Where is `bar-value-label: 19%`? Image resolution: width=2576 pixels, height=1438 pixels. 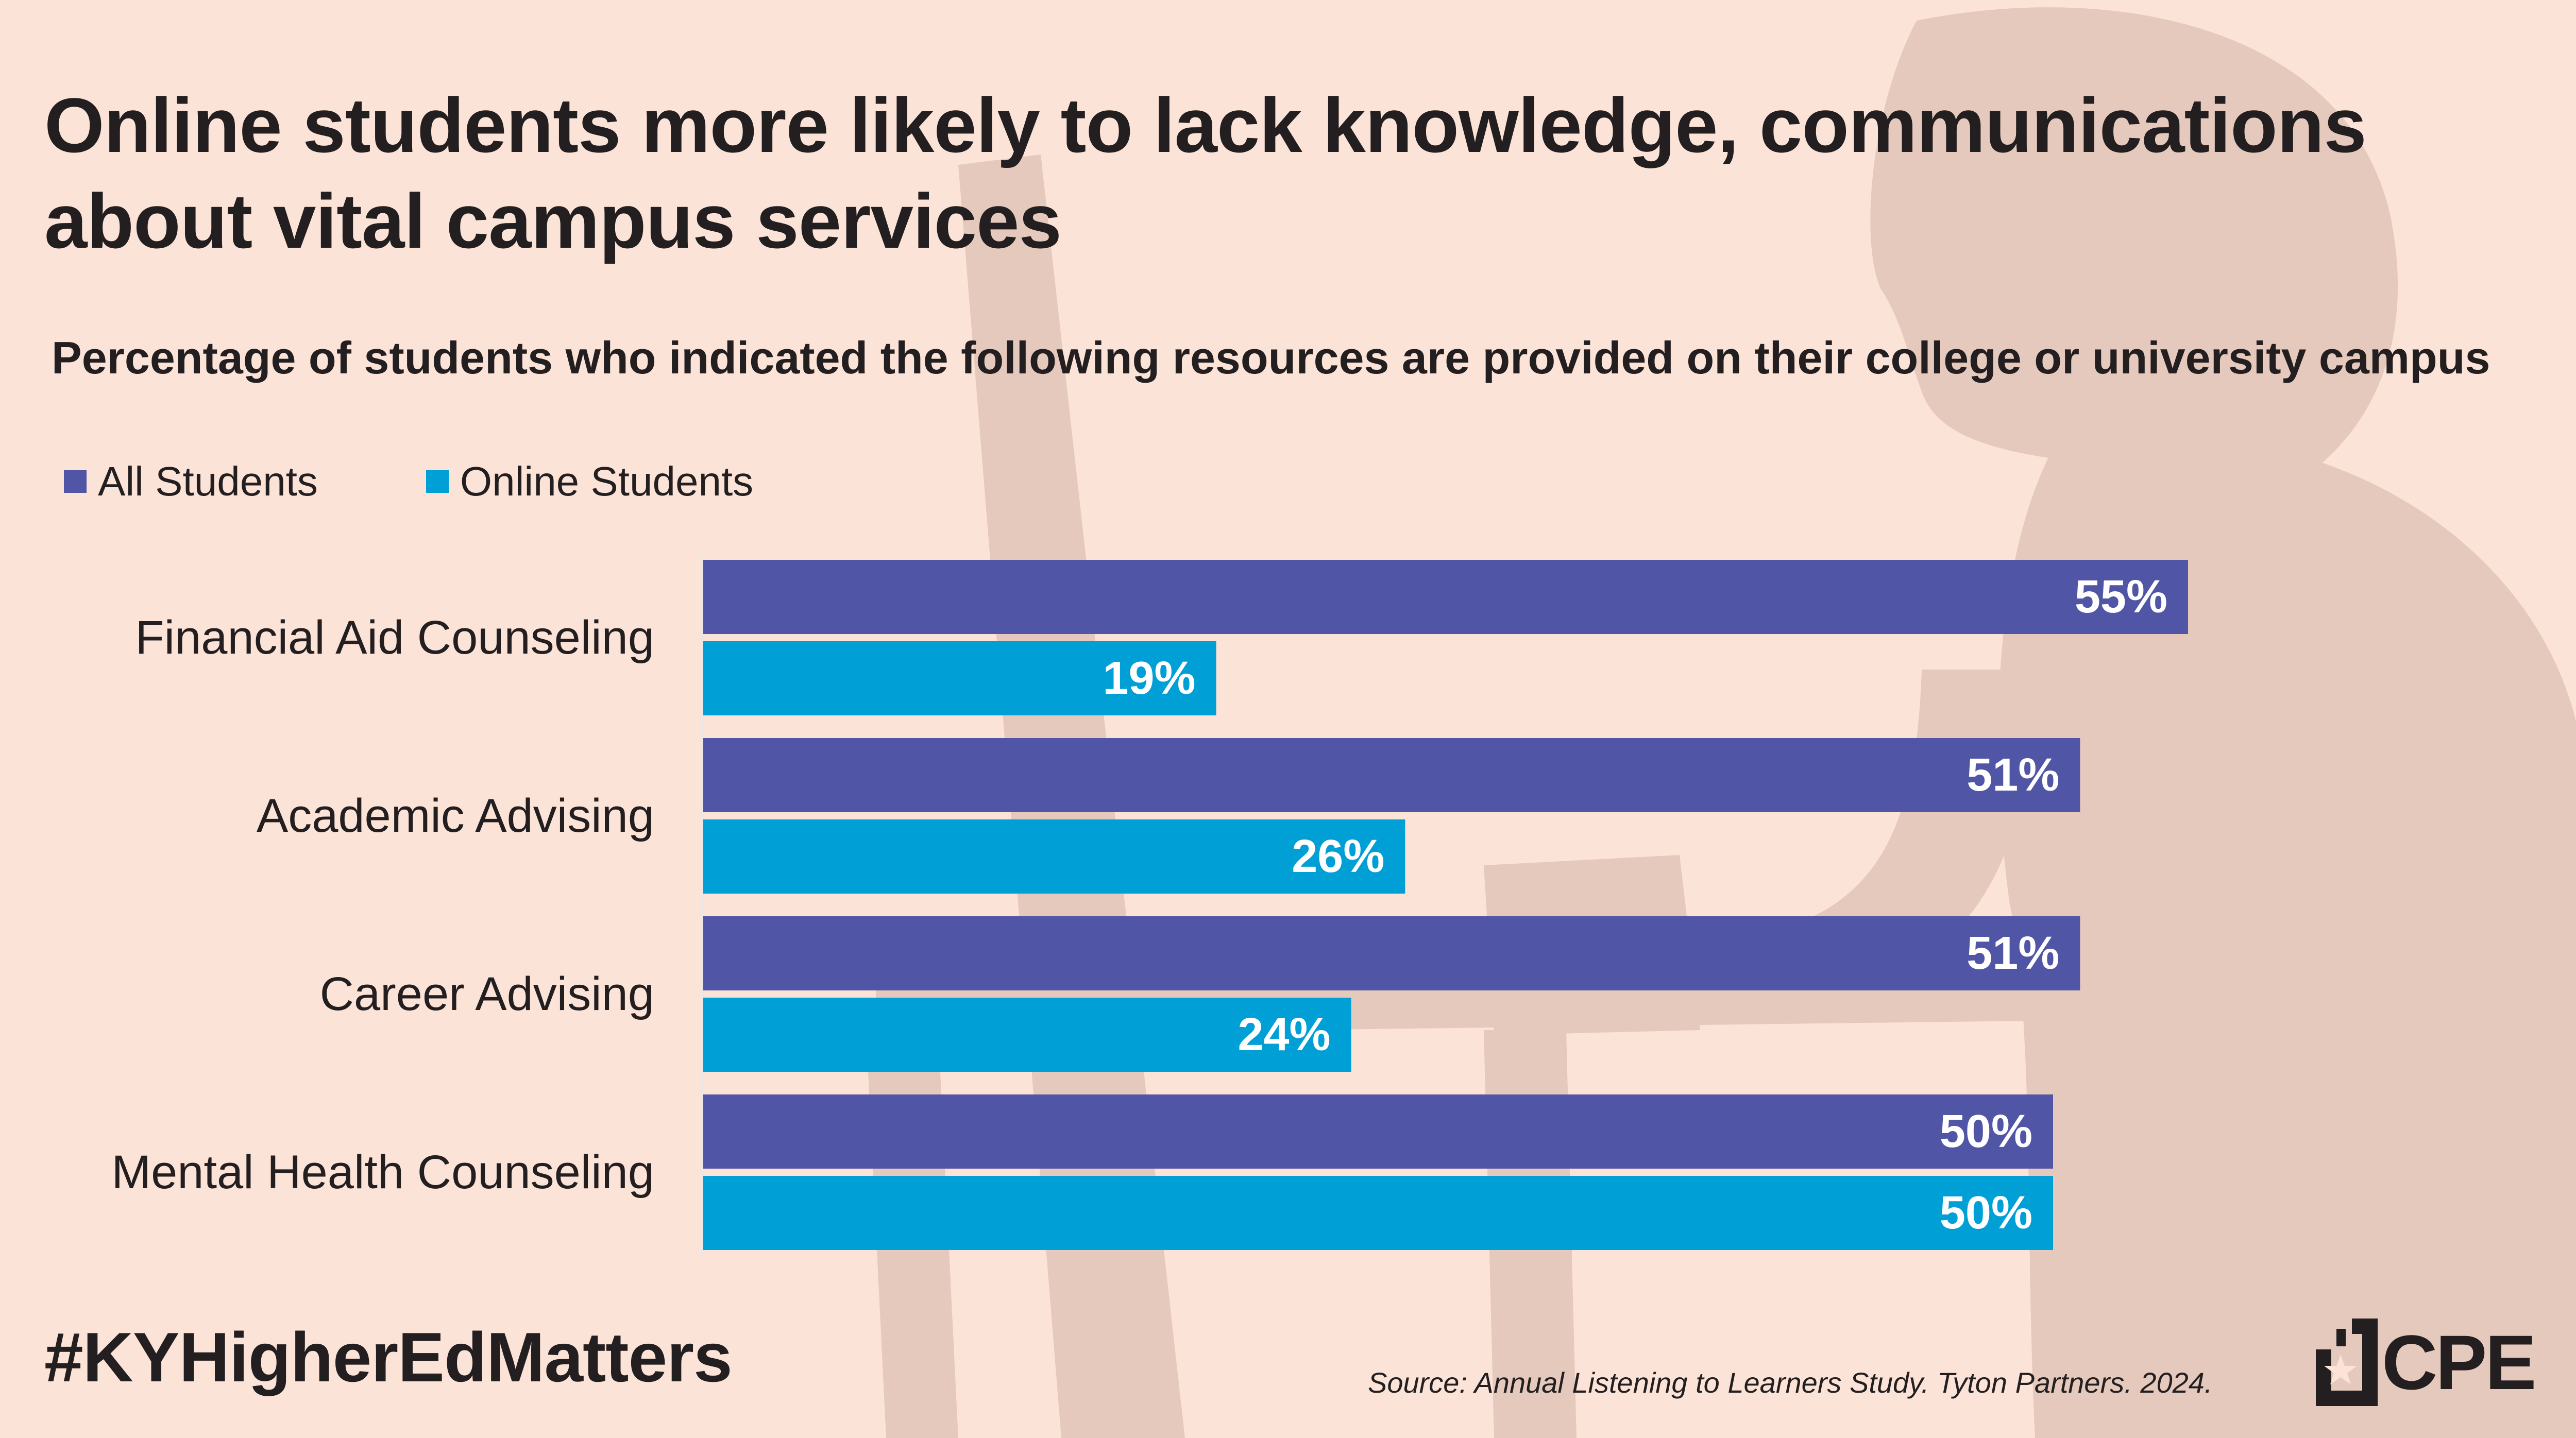
bar-value-label: 19% is located at coordinates (1149, 678).